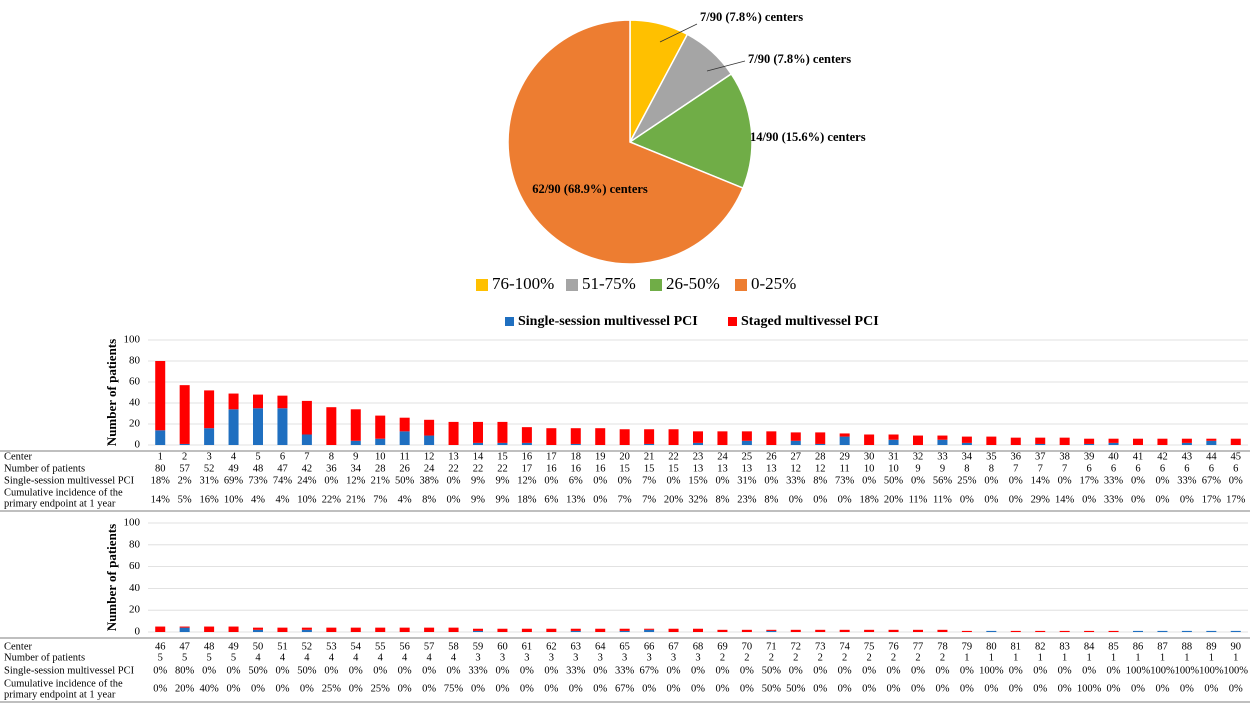 Image resolution: width=1250 pixels, height=703 pixels. Describe the element at coordinates (429, 646) in the screenshot. I see `center-label: 57` at that location.